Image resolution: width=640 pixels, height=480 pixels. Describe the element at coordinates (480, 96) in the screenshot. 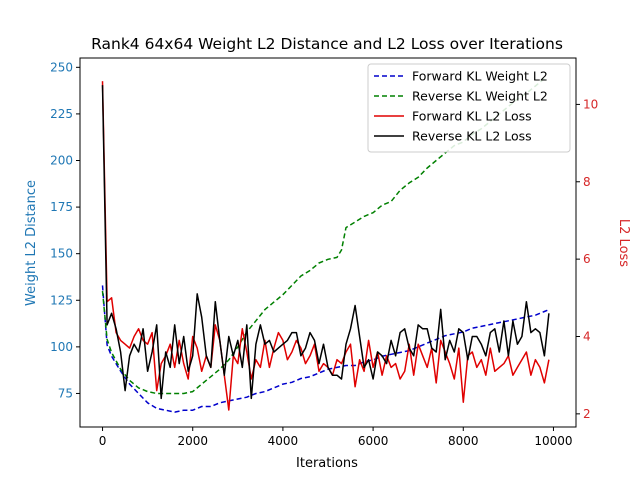

I see `legend-entry-label: Reverse KL Weight L2` at that location.